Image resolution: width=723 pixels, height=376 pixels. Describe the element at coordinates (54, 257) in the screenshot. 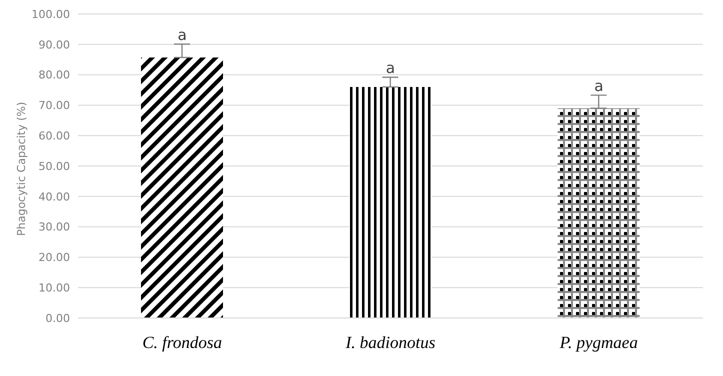

I see `y-tick-label: 20.00` at that location.